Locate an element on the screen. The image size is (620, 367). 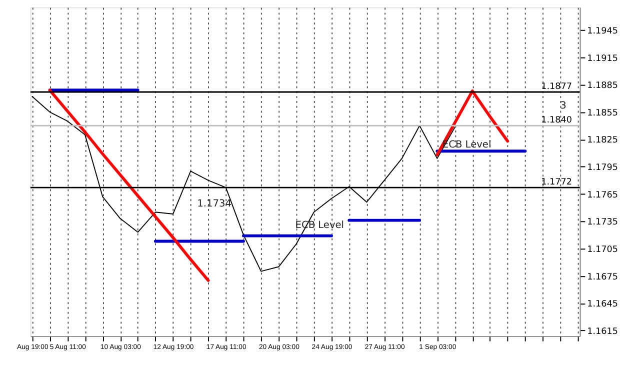
y-tick-label: 1.1825 is located at coordinates (602, 141).